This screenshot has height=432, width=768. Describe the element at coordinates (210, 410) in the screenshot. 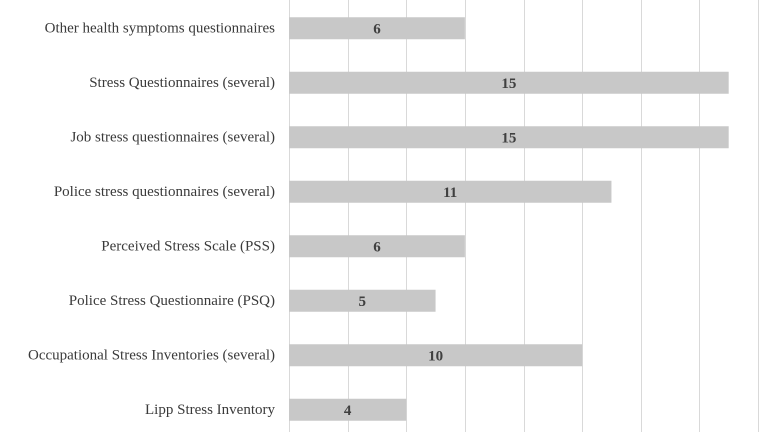

I see `category-label-7: Lipp Stress Inventory` at that location.